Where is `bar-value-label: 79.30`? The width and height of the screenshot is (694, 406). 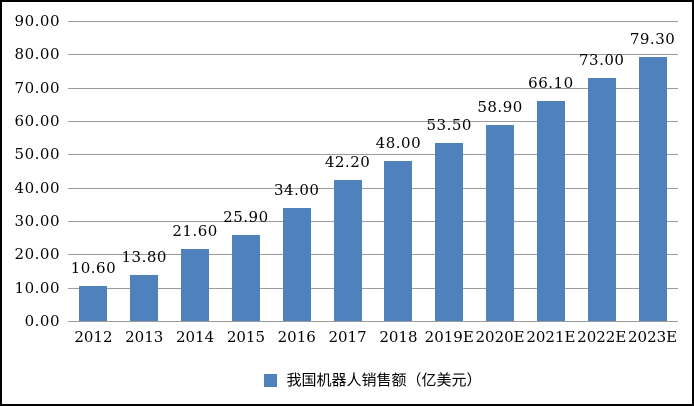
bar-value-label: 79.30 is located at coordinates (652, 38).